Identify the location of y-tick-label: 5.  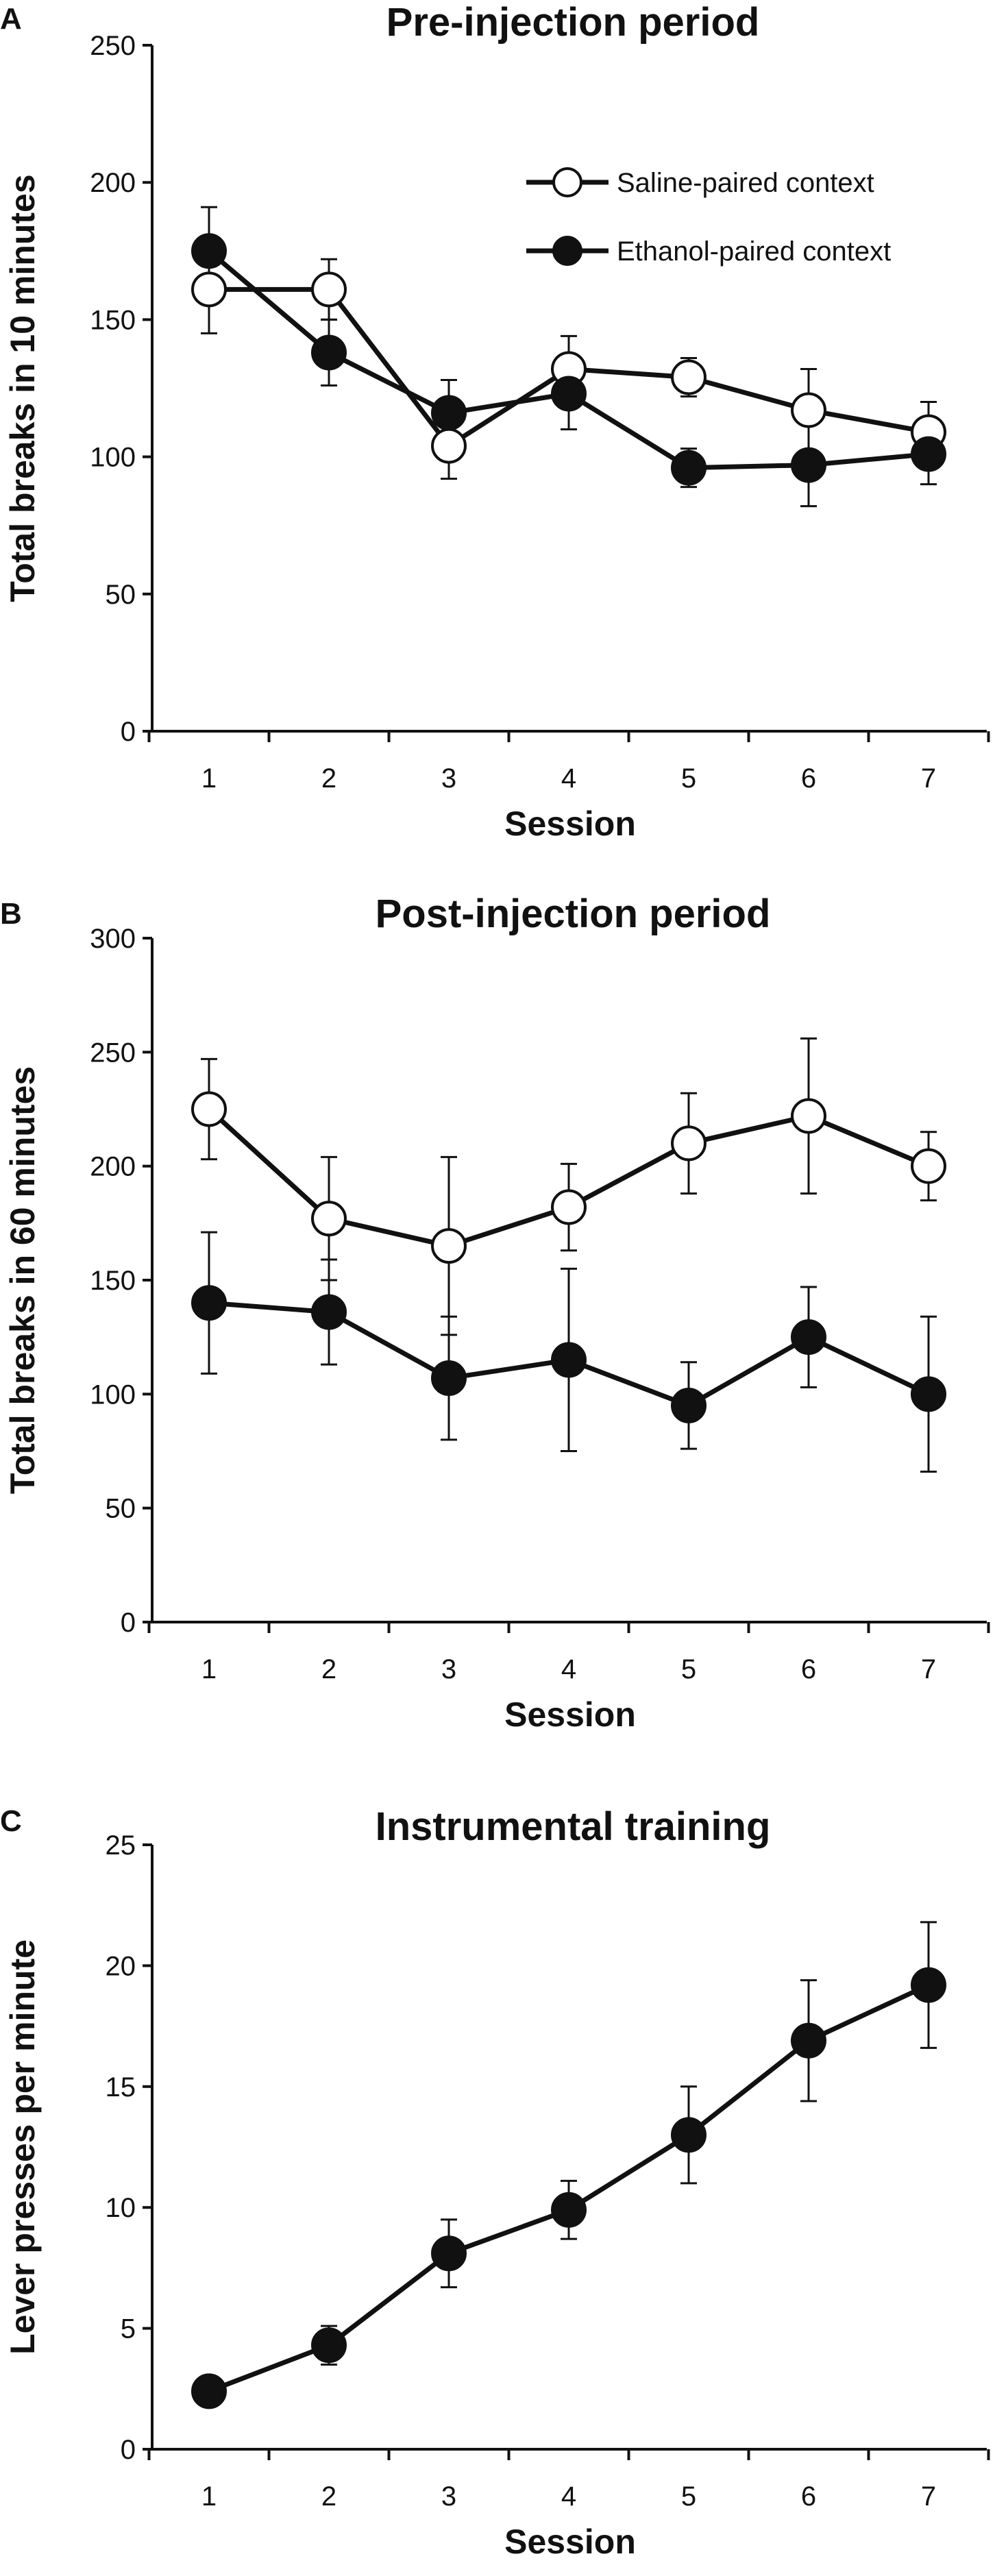
(128, 2329).